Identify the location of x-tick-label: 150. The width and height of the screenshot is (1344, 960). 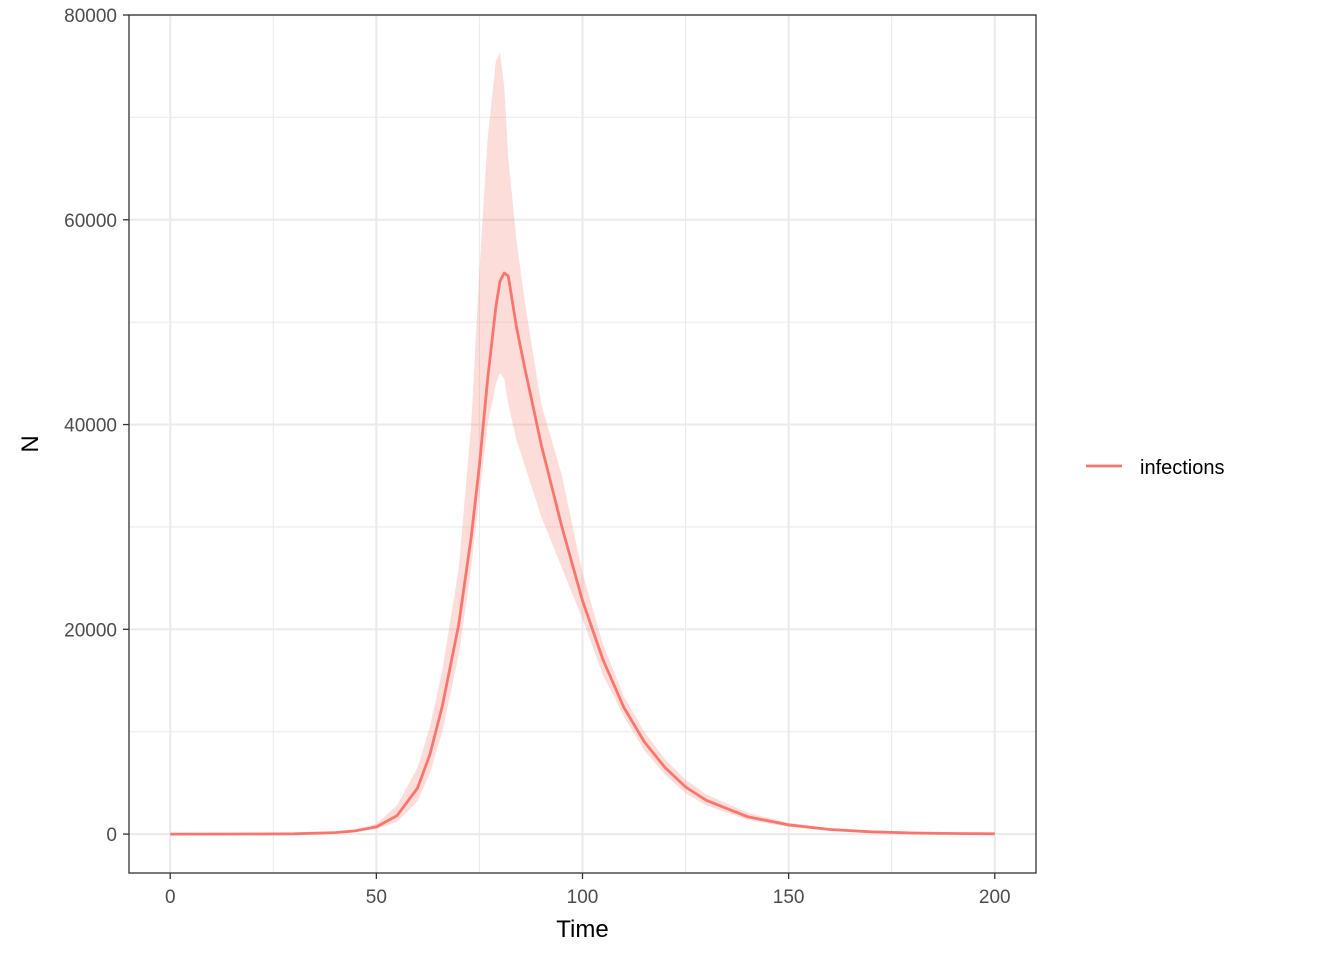
(789, 897).